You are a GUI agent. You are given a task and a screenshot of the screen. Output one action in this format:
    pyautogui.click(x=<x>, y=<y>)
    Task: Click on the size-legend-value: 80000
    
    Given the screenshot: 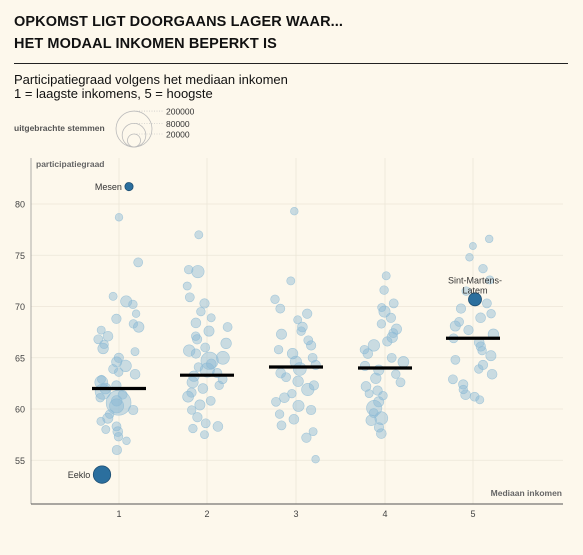 What is the action you would take?
    pyautogui.click(x=178, y=124)
    